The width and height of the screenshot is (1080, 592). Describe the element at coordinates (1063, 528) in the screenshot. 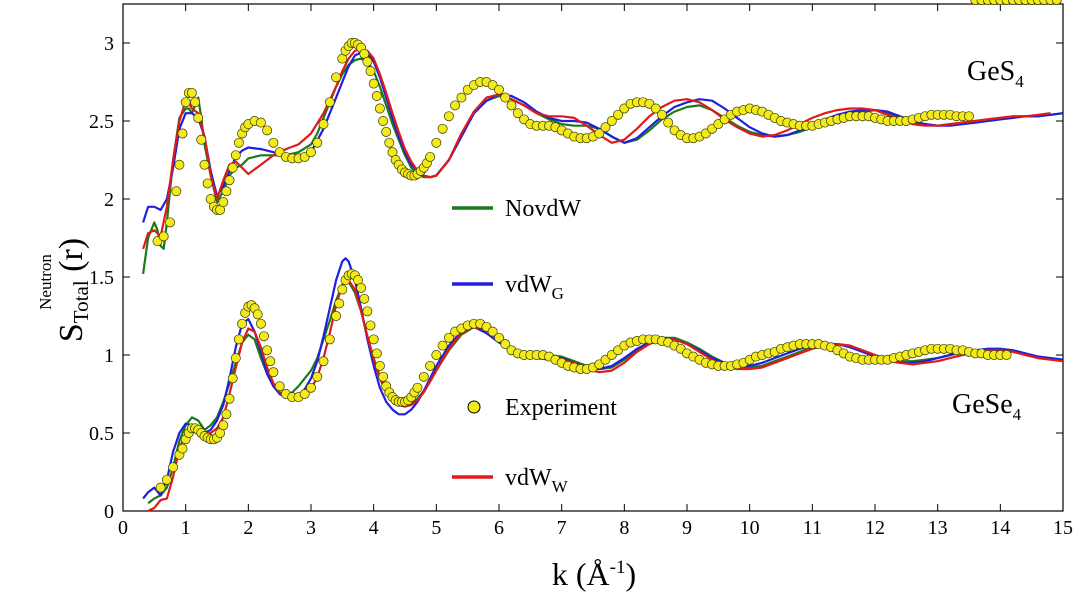

I see `x-tick-label: 15` at that location.